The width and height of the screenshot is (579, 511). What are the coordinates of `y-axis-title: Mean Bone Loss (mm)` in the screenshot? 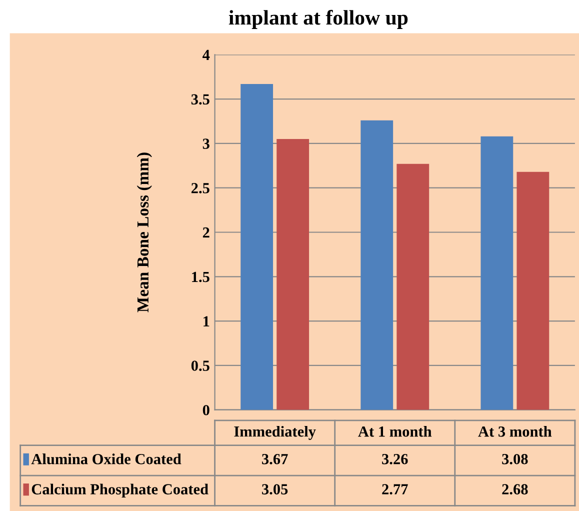 It's located at (144, 232).